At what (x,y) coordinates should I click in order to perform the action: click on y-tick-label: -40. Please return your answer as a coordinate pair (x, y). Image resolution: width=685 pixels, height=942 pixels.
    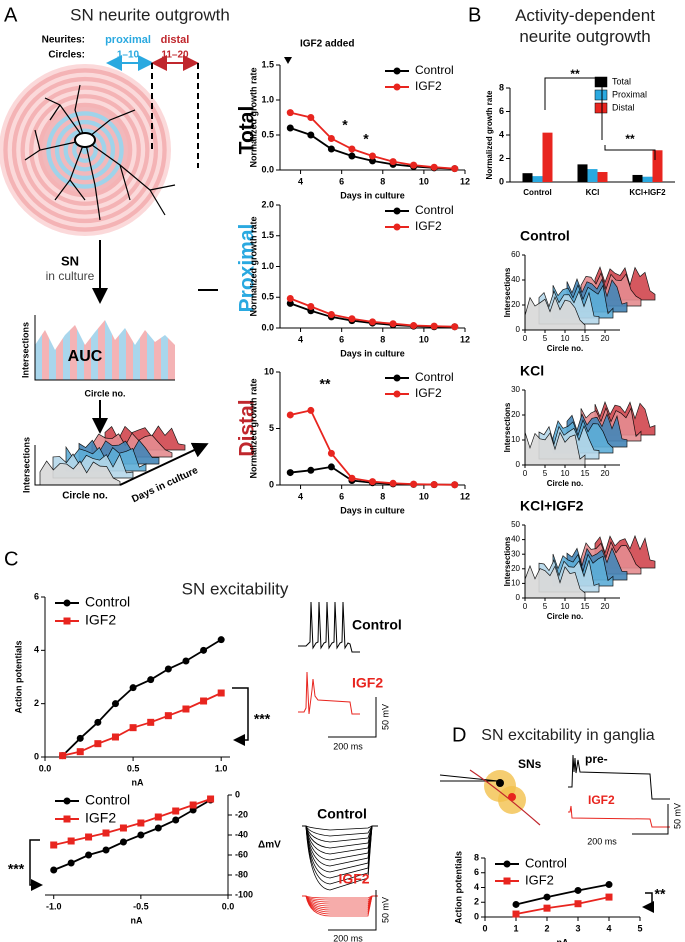
    Looking at the image, I should click on (241, 834).